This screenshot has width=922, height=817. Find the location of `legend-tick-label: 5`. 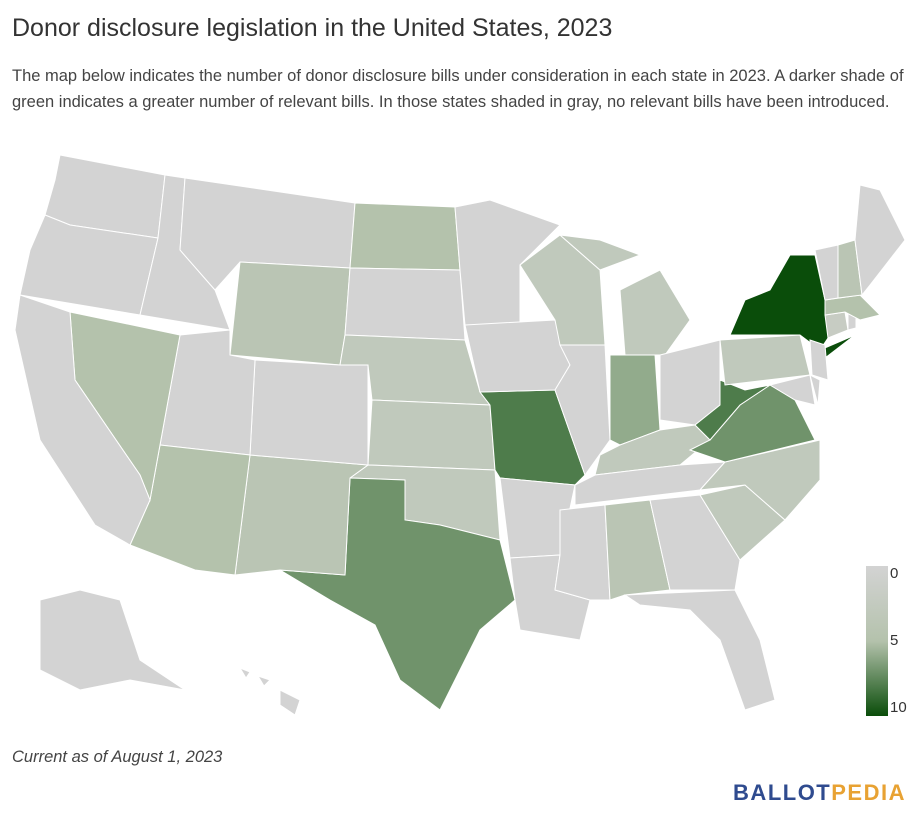

legend-tick-label: 5 is located at coordinates (894, 640).